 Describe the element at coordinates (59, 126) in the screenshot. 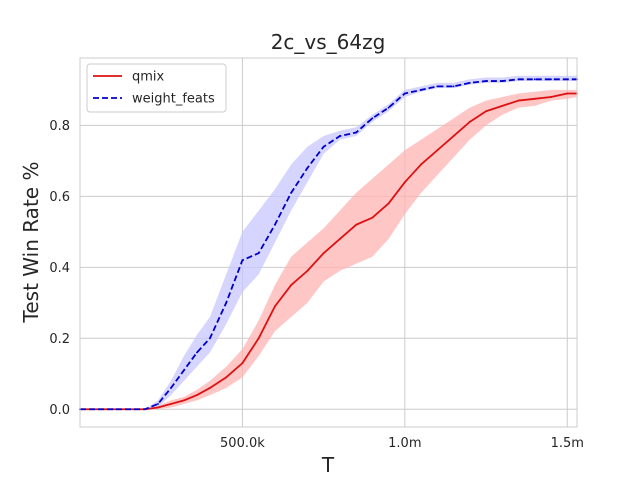

I see `y-tick-label-4: 0.8` at that location.